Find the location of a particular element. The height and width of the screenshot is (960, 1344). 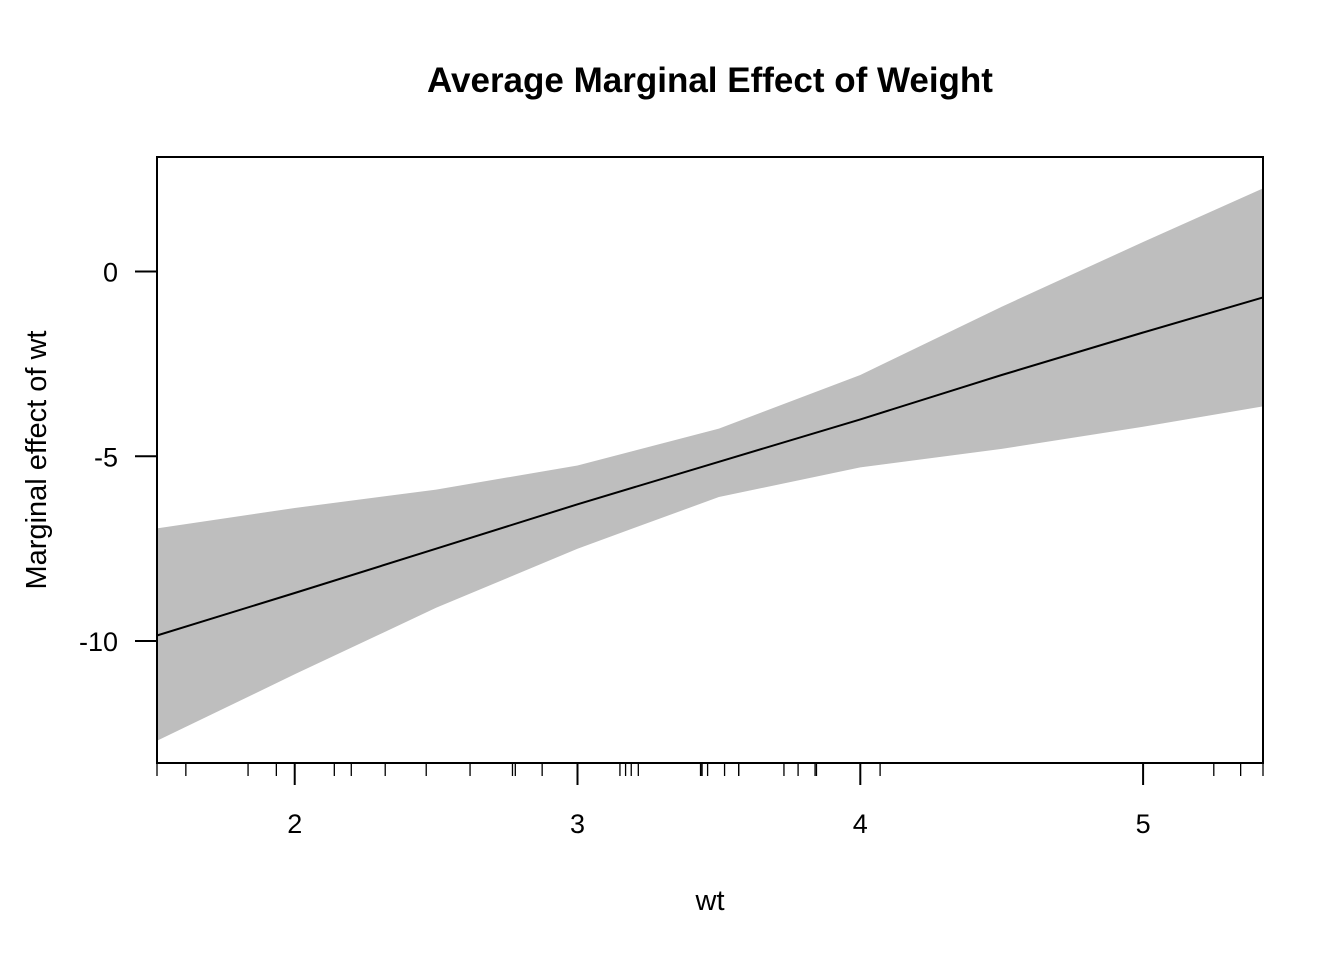

x-tick-label: 4 is located at coordinates (860, 824).